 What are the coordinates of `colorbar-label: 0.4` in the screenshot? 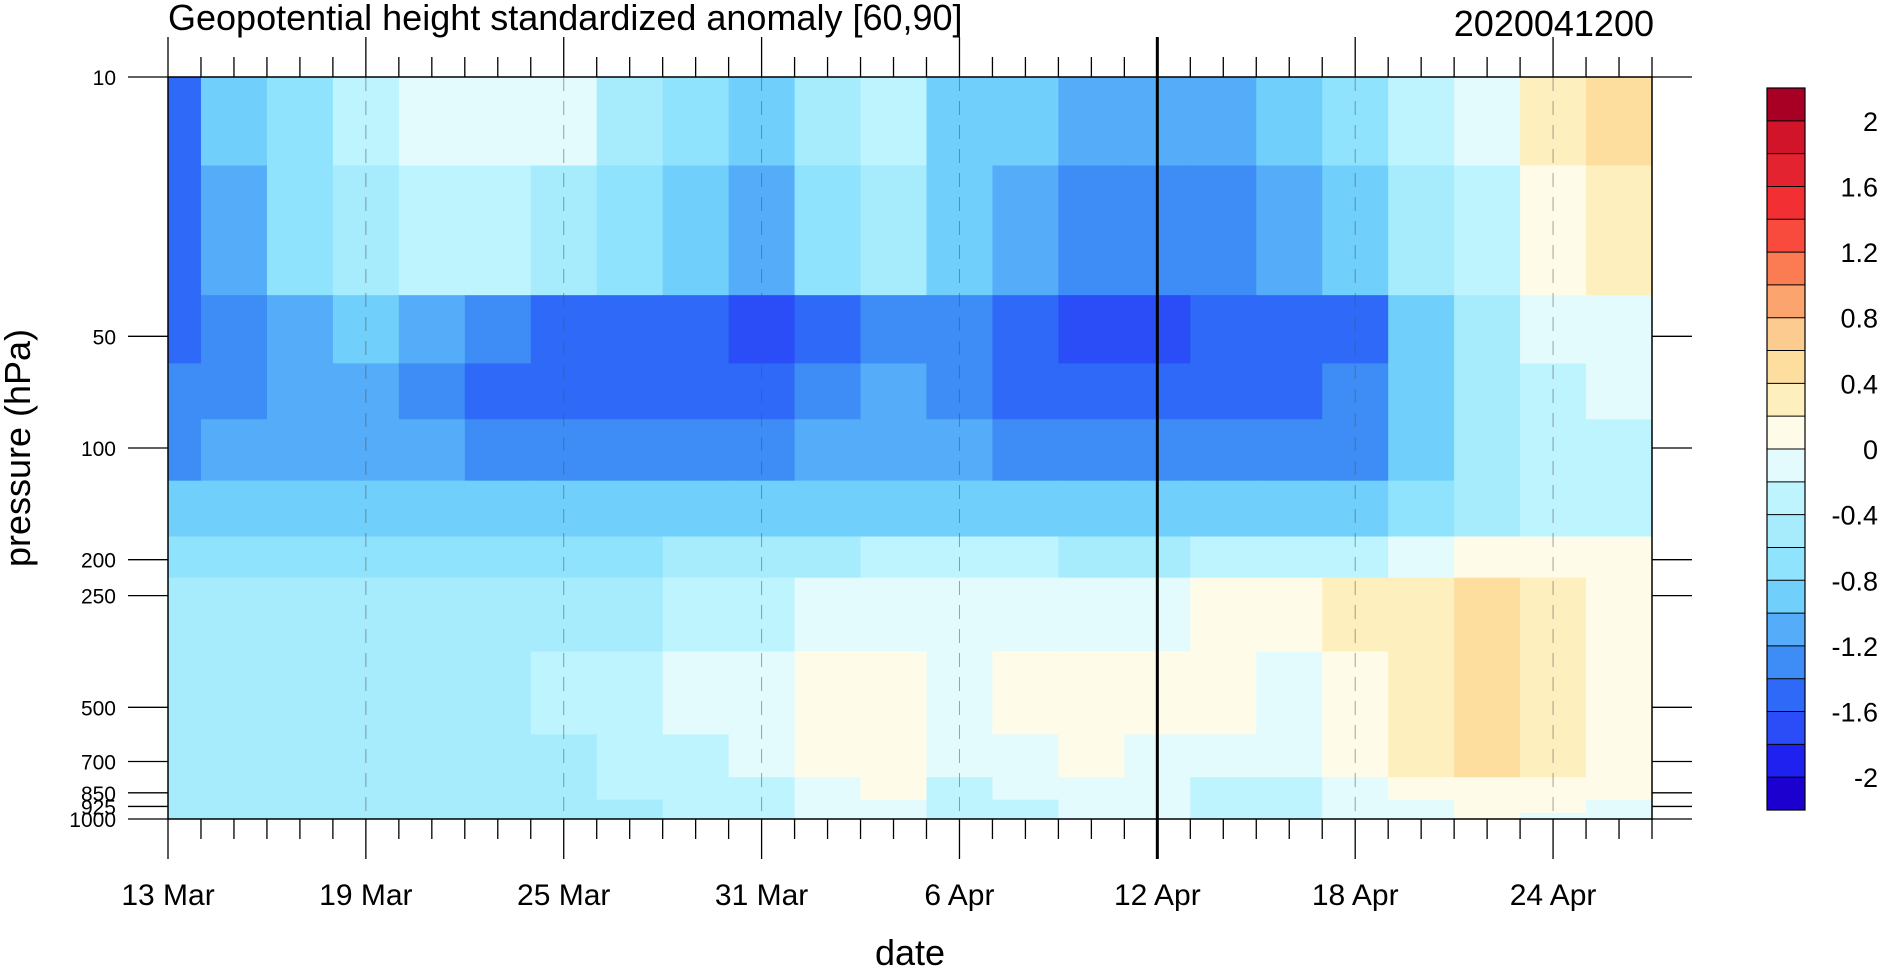 It's located at (1859, 384).